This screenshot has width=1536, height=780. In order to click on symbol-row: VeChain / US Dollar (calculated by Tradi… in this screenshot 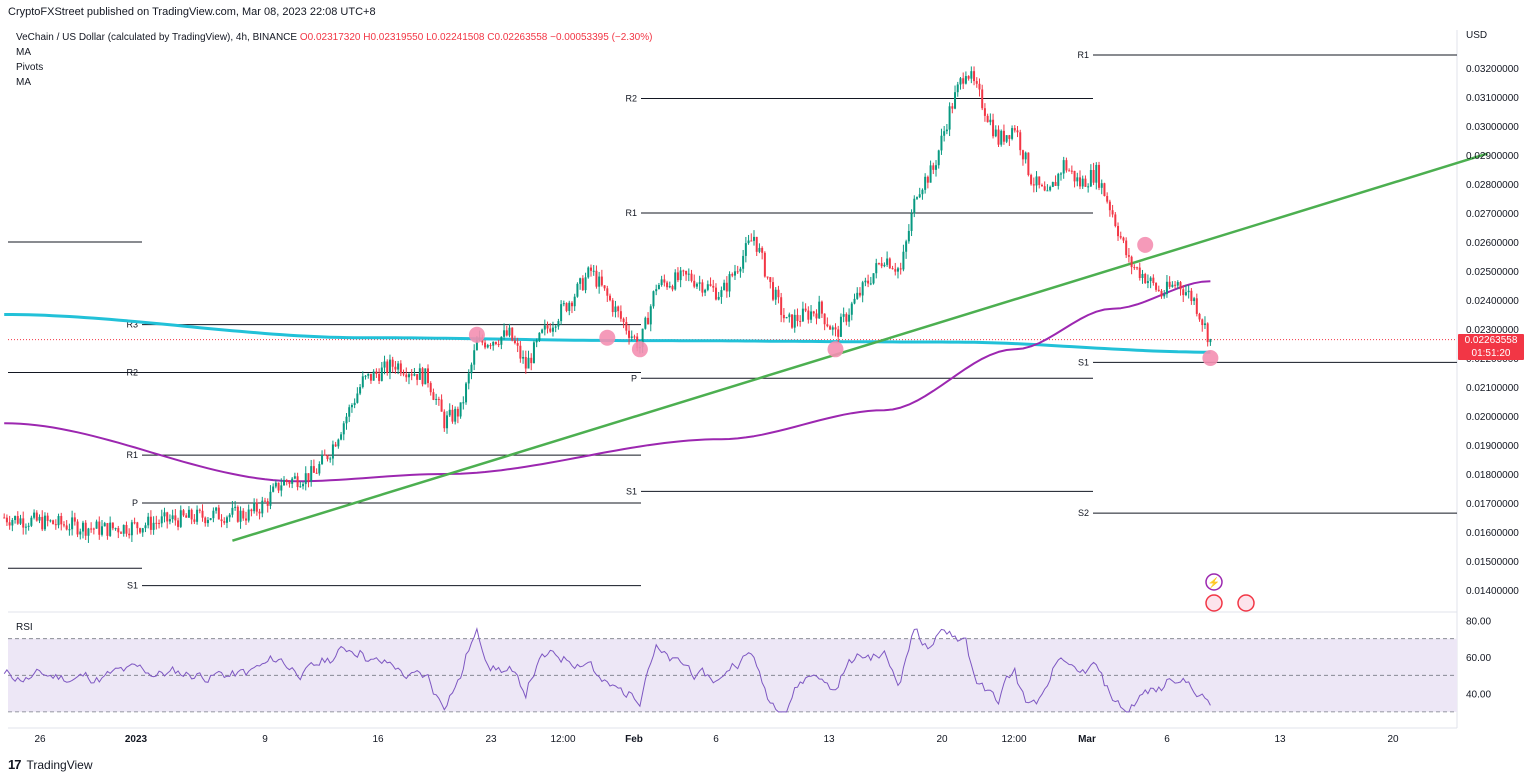, I will do `click(334, 37)`.